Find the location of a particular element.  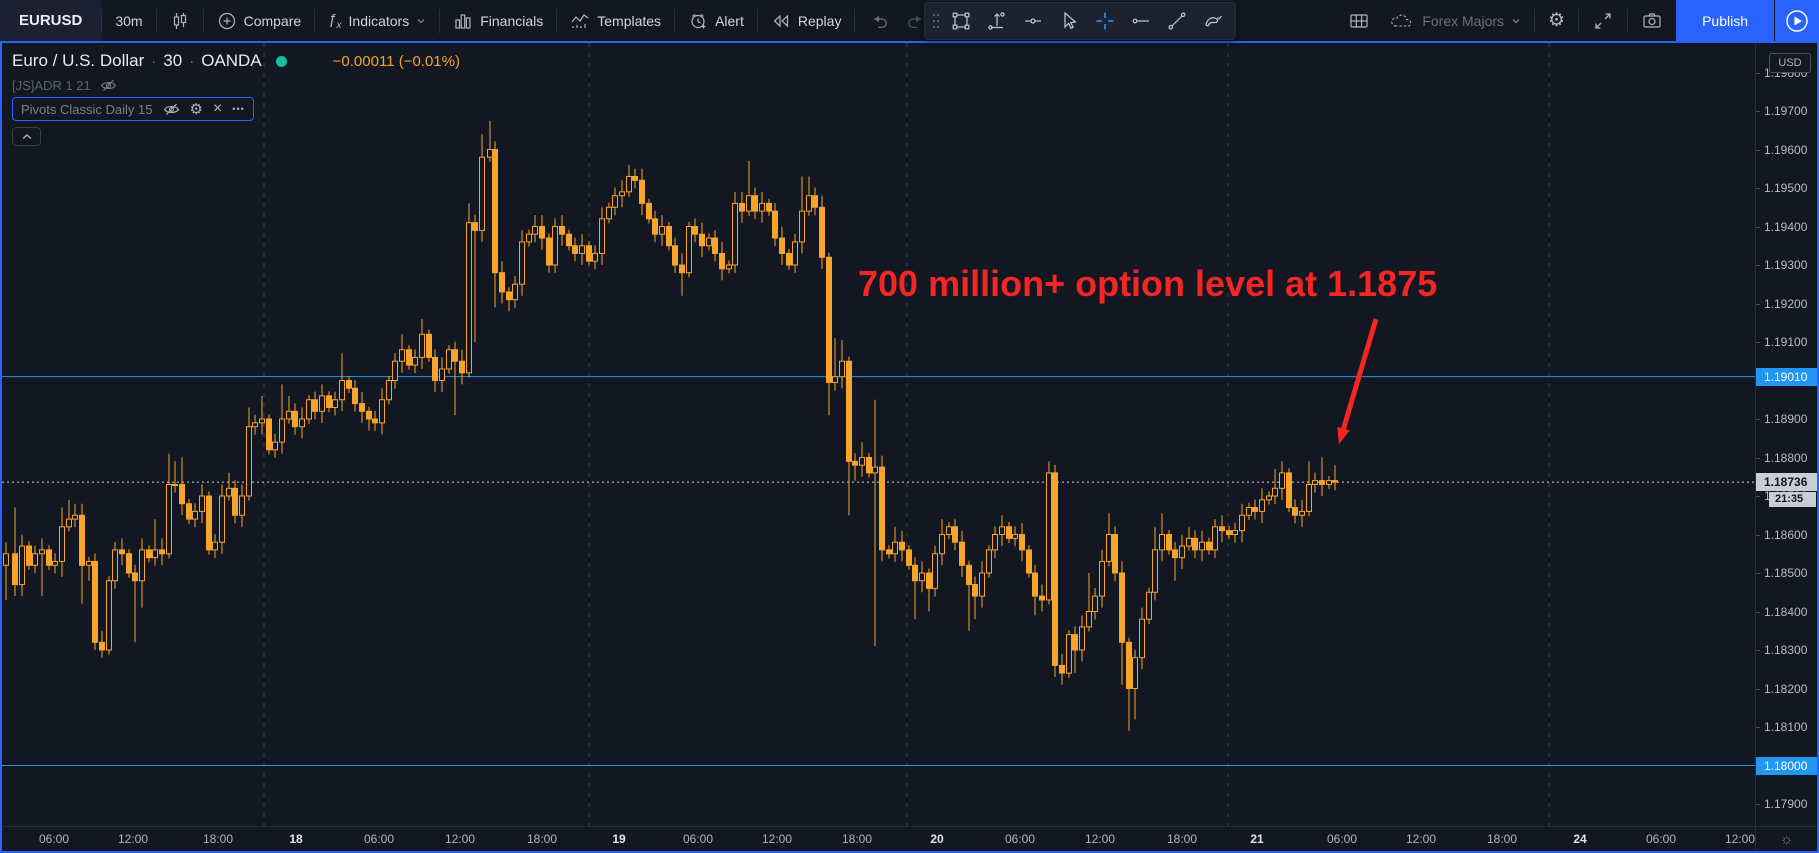

trend-line-tool-button is located at coordinates (1177, 21).